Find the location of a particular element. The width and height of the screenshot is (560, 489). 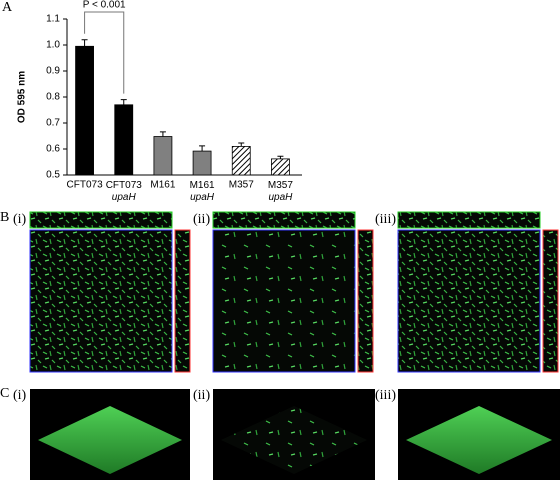

y-tick-label: 0.5 is located at coordinates (53, 175).